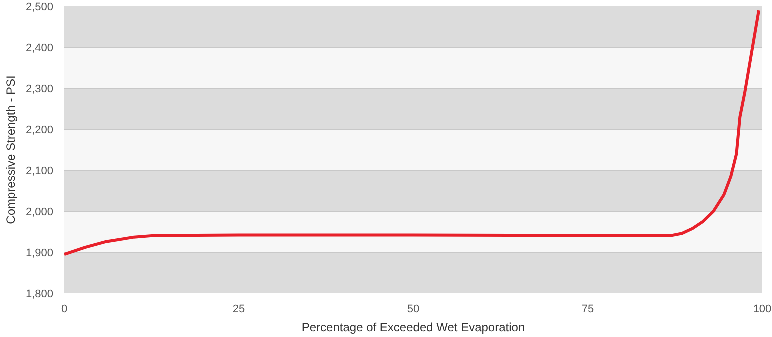 The image size is (772, 337). What do you see at coordinates (40, 130) in the screenshot?
I see `y-tick-label: 2,200` at bounding box center [40, 130].